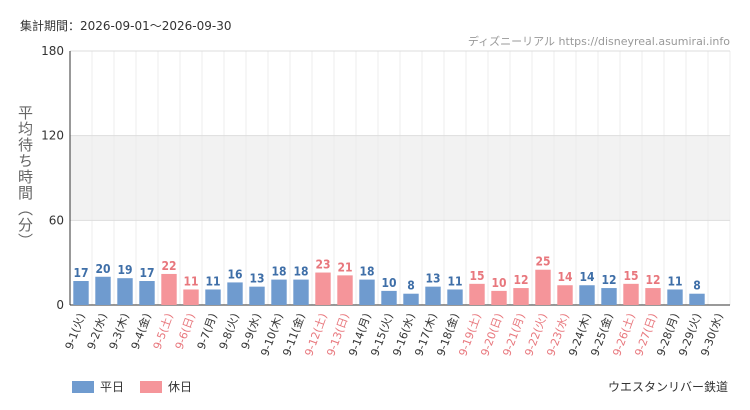 The height and width of the screenshot is (410, 750). What do you see at coordinates (124, 270) in the screenshot?
I see `data-label: 19` at bounding box center [124, 270].